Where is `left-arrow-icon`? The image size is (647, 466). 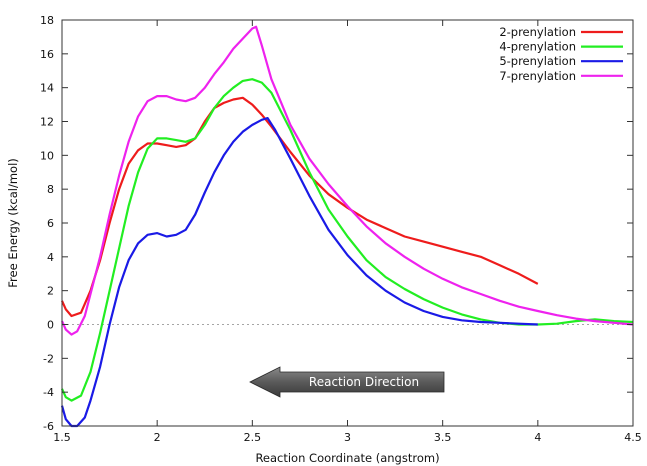
left-arrow-icon is located at coordinates (347, 382).